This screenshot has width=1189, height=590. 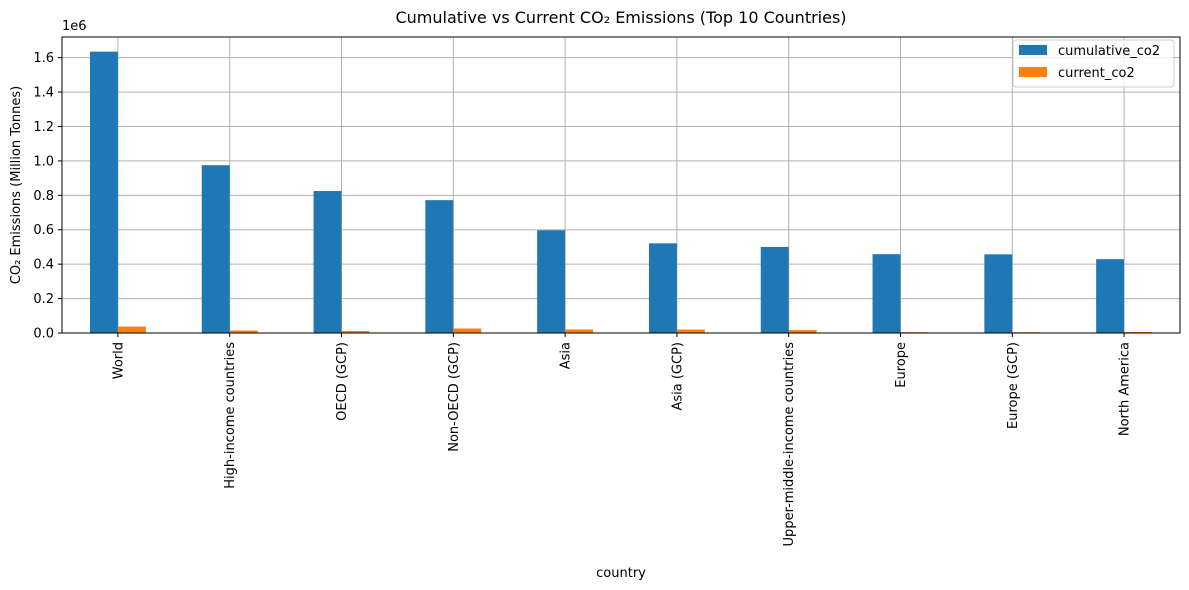 I want to click on x-tick-label: Asia, so click(x=566, y=355).